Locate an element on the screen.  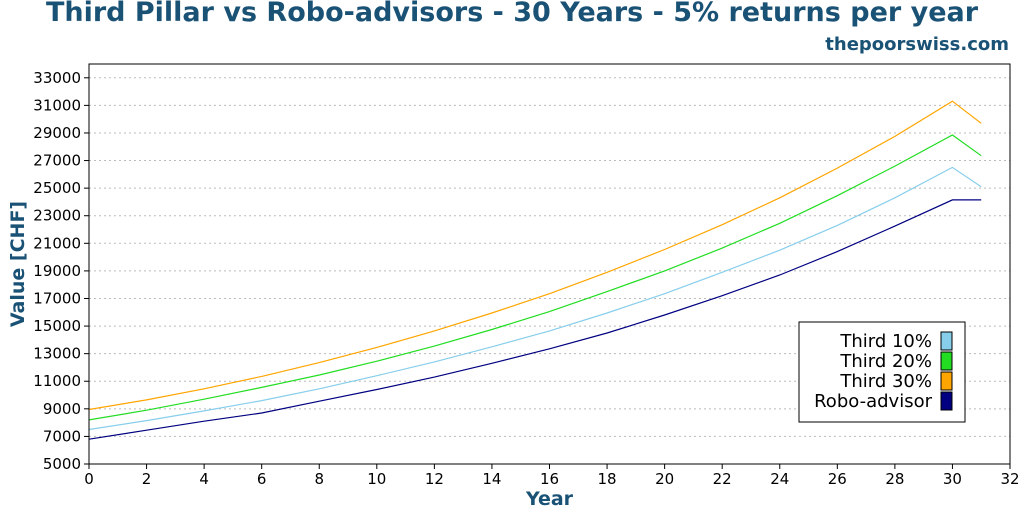
x-tick-label: 14 is located at coordinates (491, 479).